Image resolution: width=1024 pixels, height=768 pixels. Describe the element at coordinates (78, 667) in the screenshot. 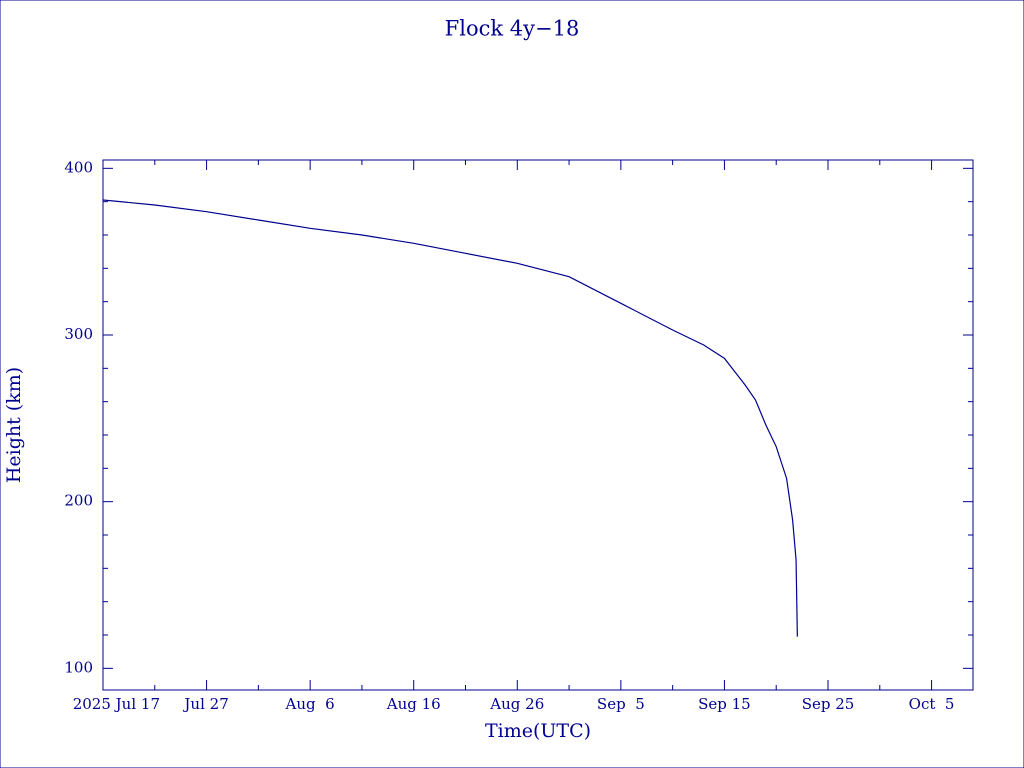

I see `y-tick-label: 100` at that location.